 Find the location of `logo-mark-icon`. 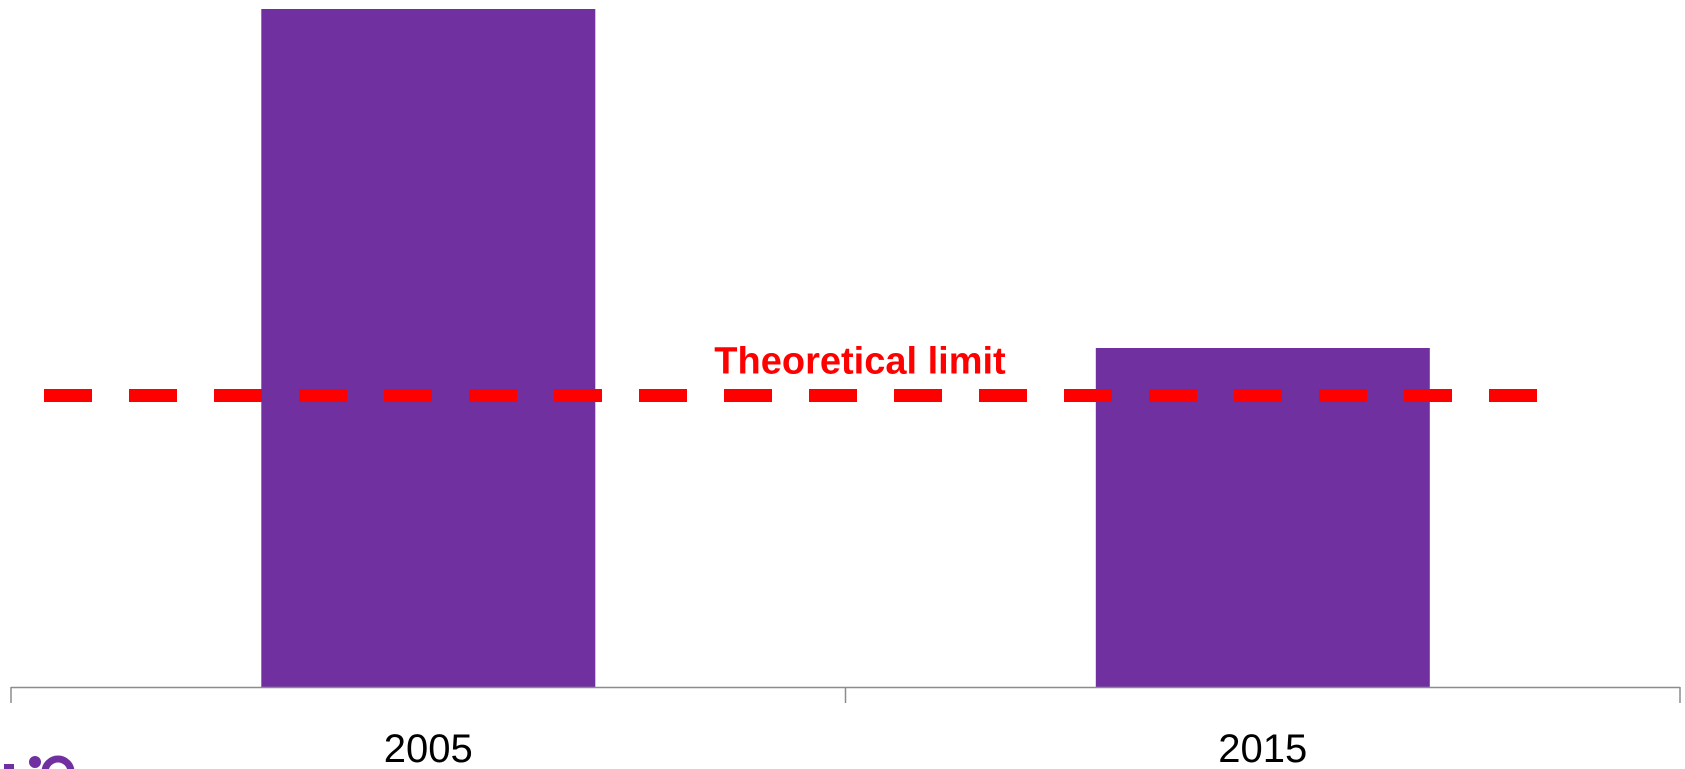

logo-mark-icon is located at coordinates (39, 762).